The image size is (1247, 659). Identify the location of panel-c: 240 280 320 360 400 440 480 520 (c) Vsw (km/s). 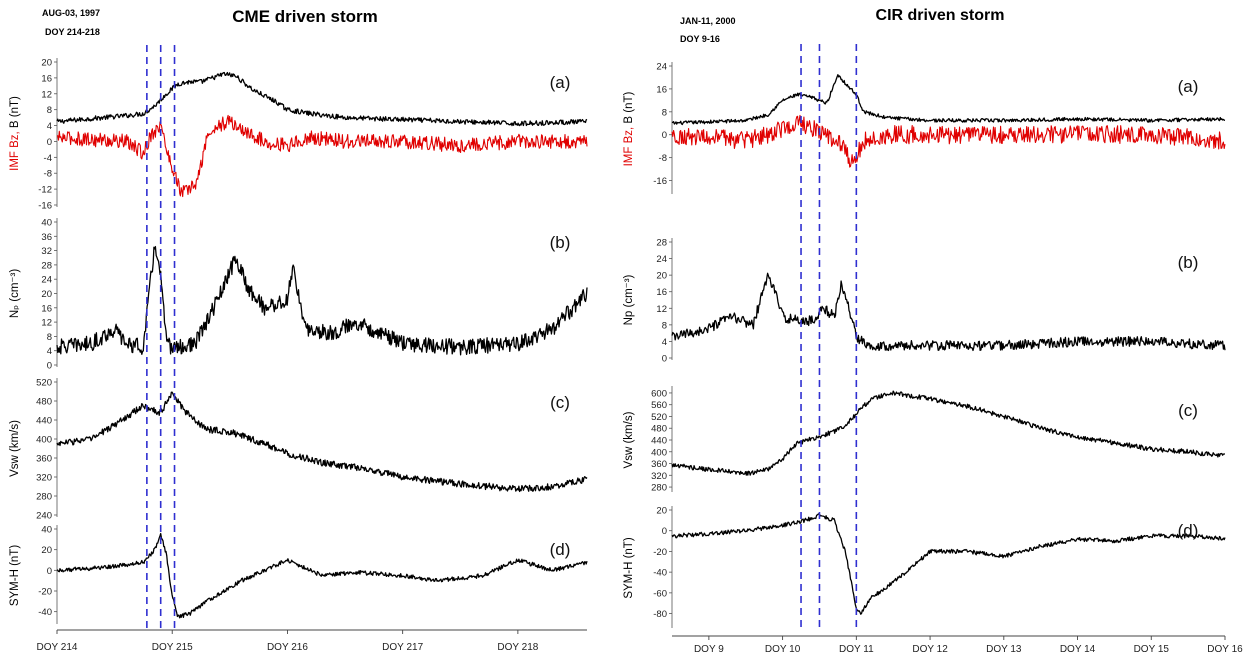
(298, 450).